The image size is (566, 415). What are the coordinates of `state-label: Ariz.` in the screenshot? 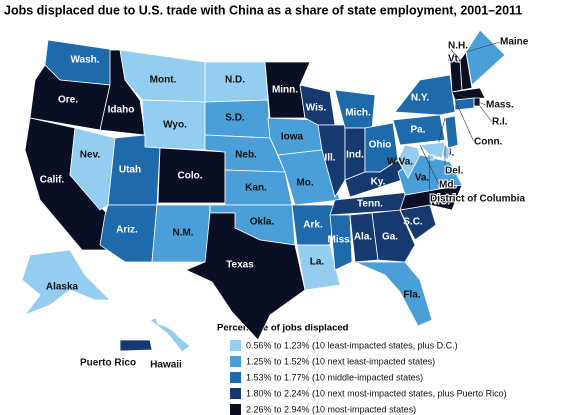 It's located at (127, 230).